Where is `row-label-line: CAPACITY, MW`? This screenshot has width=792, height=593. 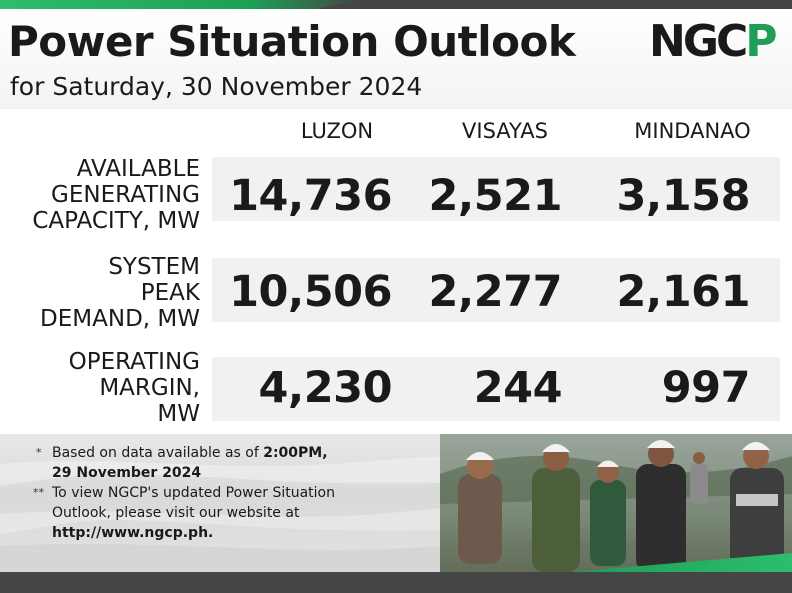 row-label-line: CAPACITY, MW is located at coordinates (116, 221).